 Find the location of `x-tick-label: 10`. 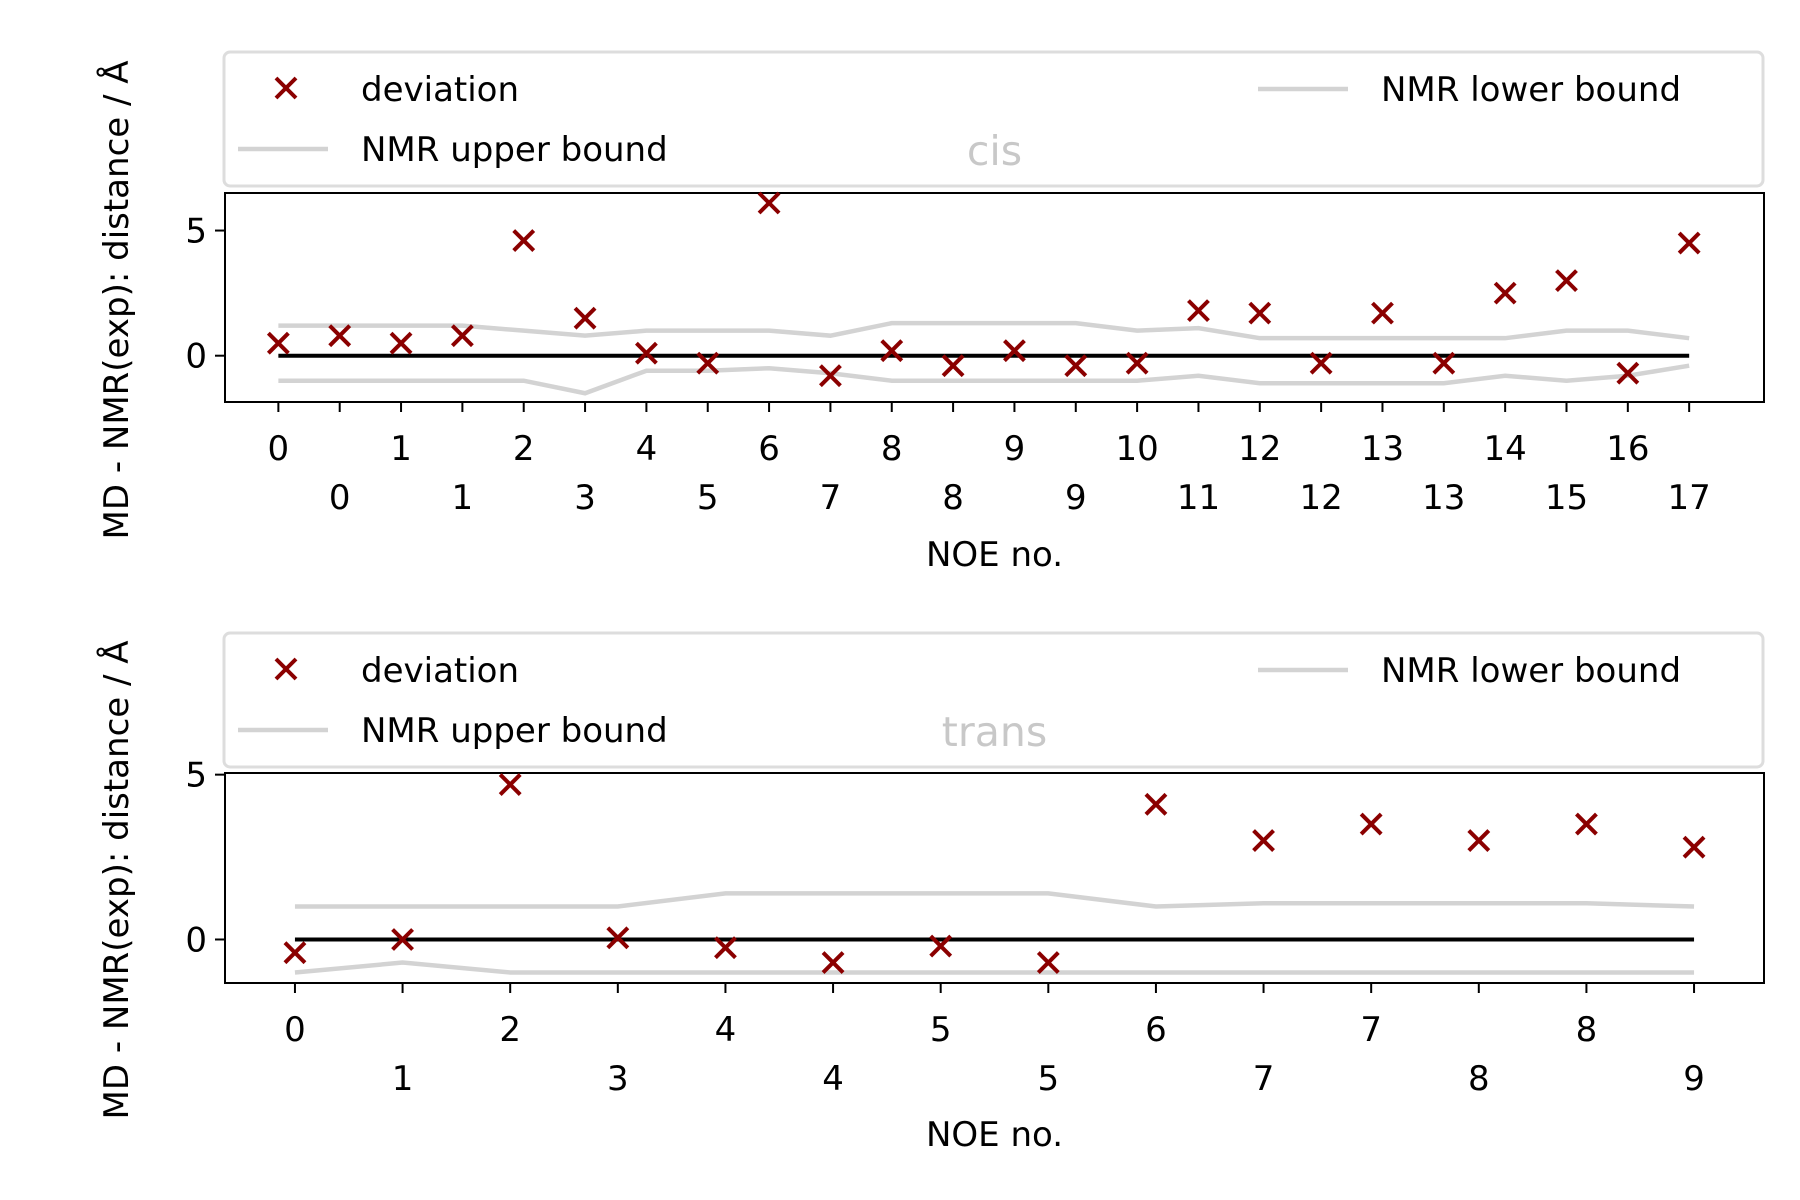

x-tick-label: 10 is located at coordinates (1136, 449).